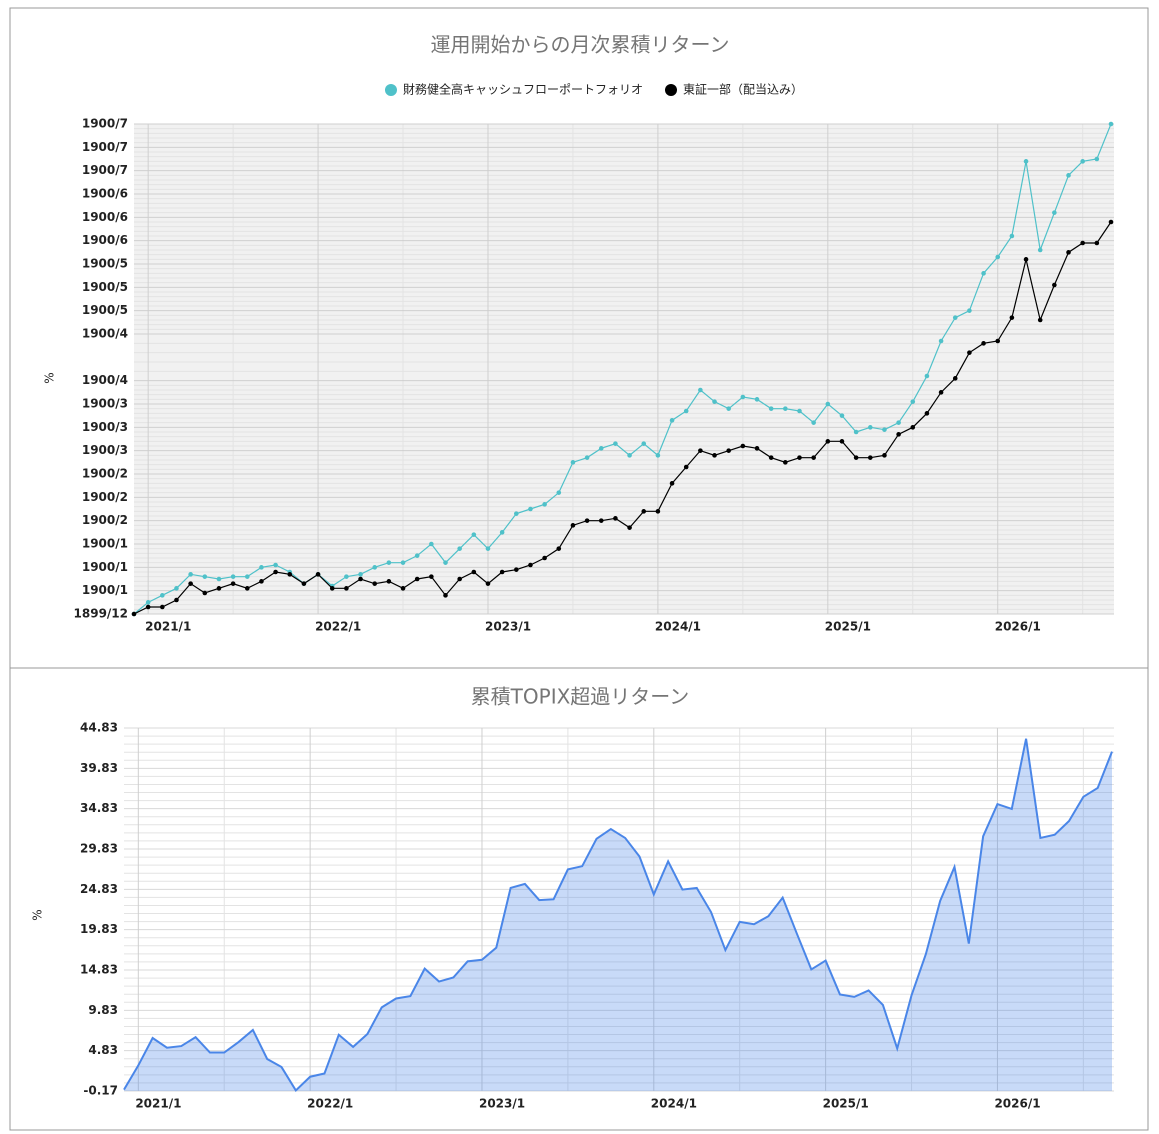  Describe the element at coordinates (580, 697) in the screenshot. I see `chart-title: 累積TOPIX超過リターン` at that location.